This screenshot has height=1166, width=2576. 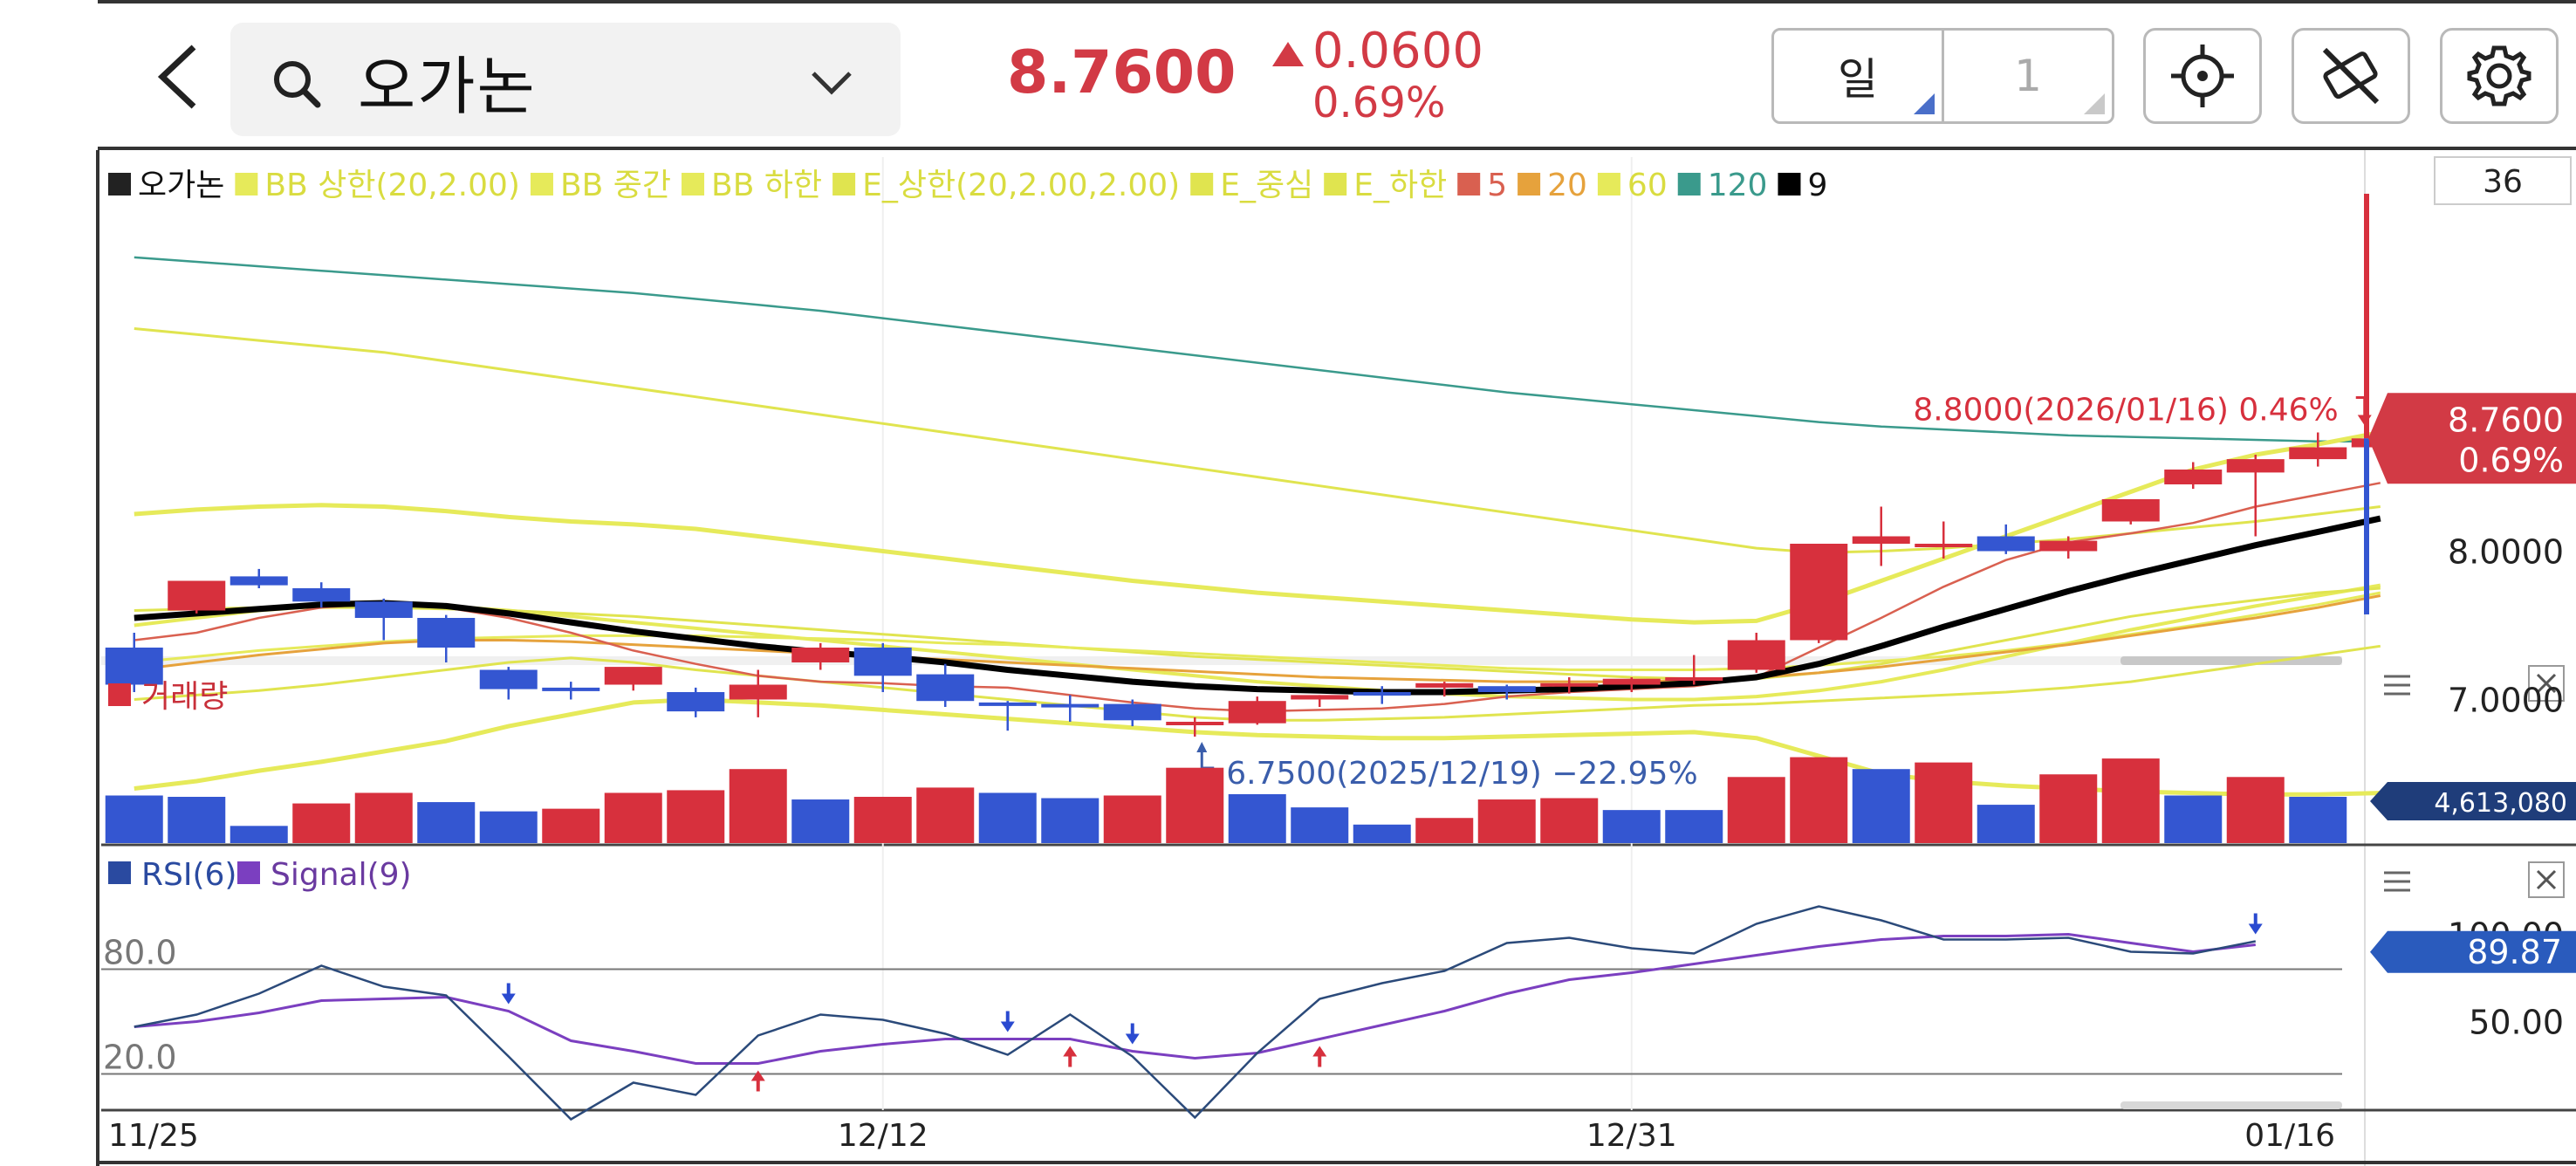 I want to click on corner-triangle-icon, so click(x=2095, y=103).